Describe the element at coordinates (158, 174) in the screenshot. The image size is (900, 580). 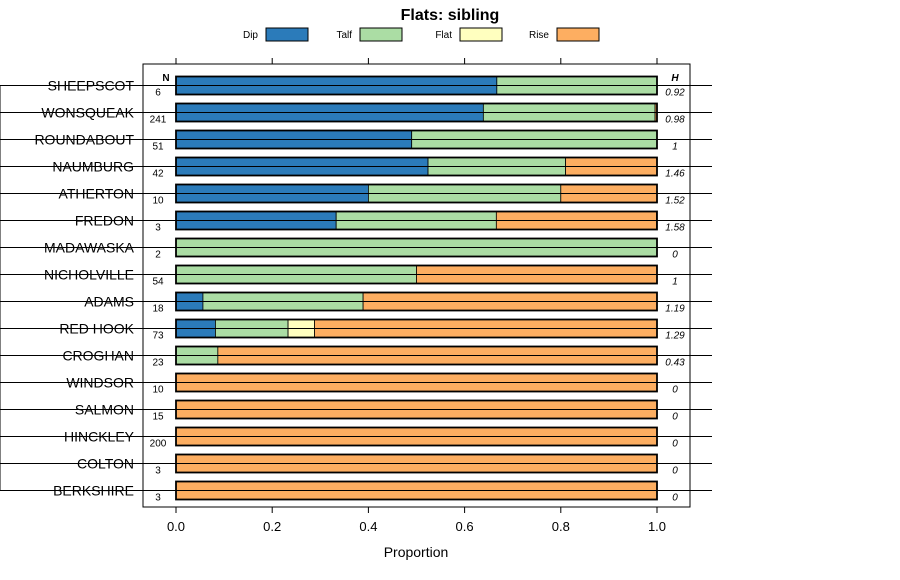
I see `row-n-value: 42` at that location.